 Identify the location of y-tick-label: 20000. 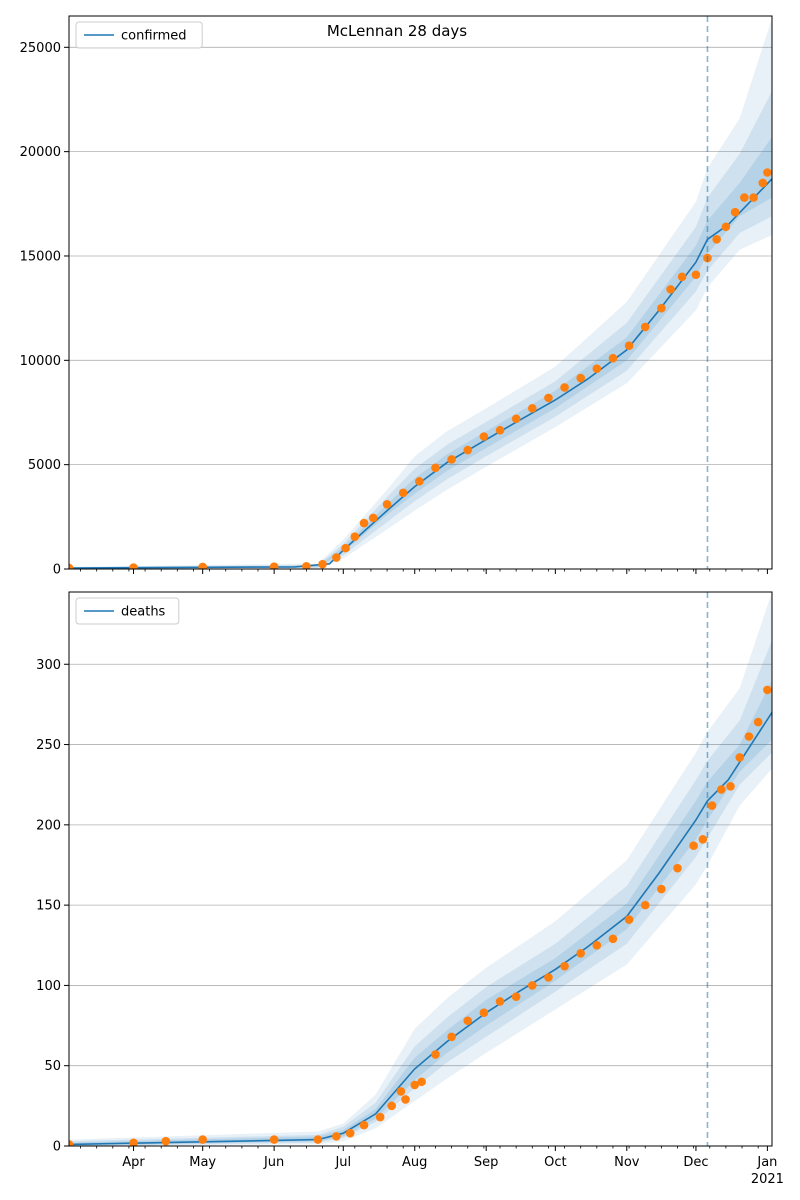
(40, 152).